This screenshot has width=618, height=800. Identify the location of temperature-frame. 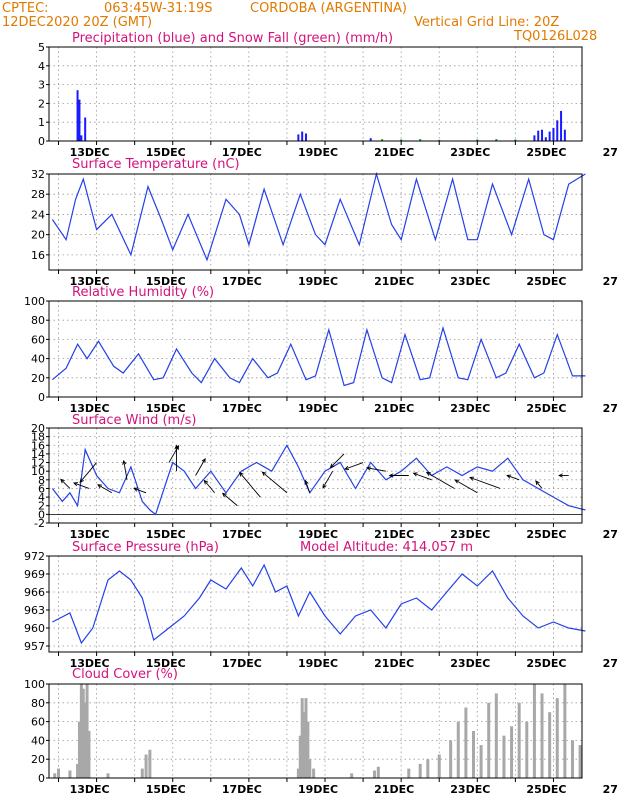
(315, 222).